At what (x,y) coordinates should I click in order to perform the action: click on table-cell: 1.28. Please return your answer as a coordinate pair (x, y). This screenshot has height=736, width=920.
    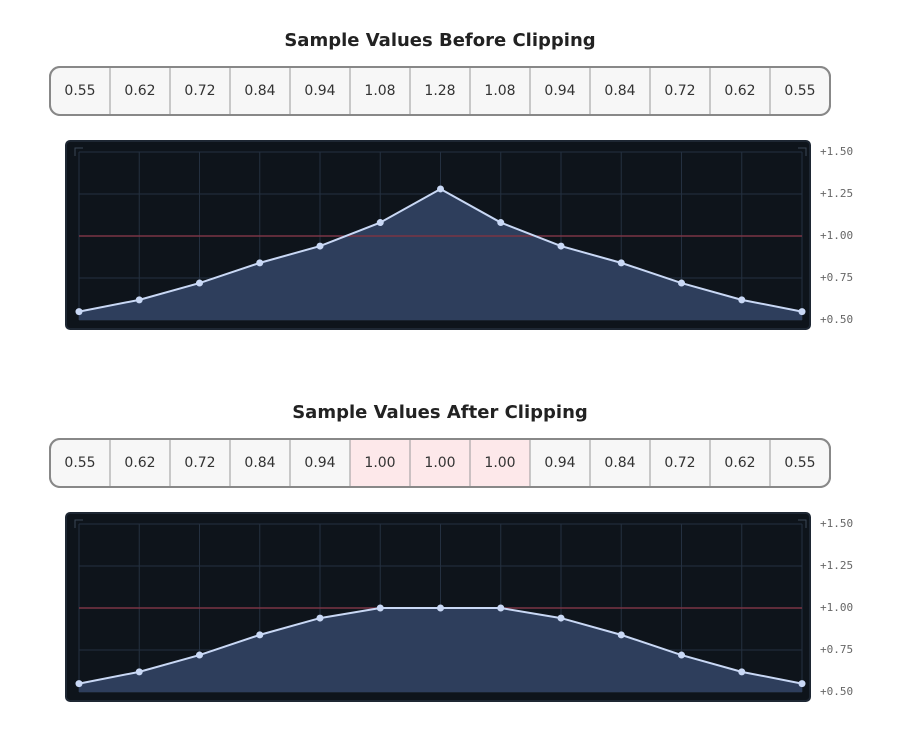
    Looking at the image, I should click on (439, 91).